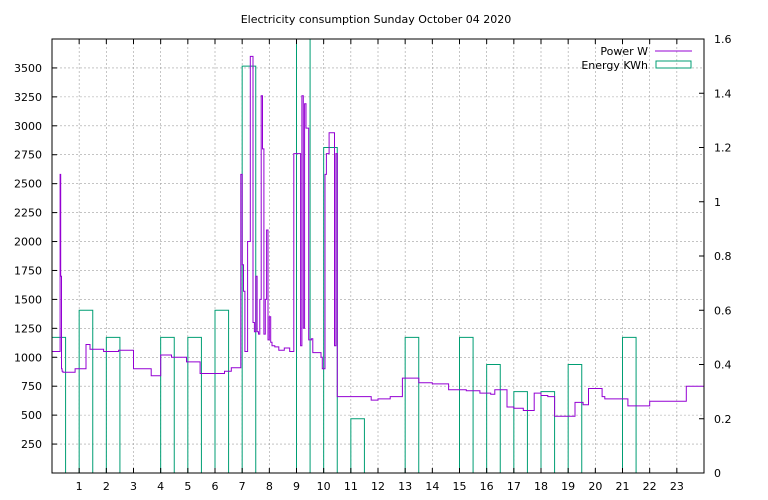 This screenshot has width=768, height=500. What do you see at coordinates (269, 486) in the screenshot?
I see `x-tick-label: 8` at bounding box center [269, 486].